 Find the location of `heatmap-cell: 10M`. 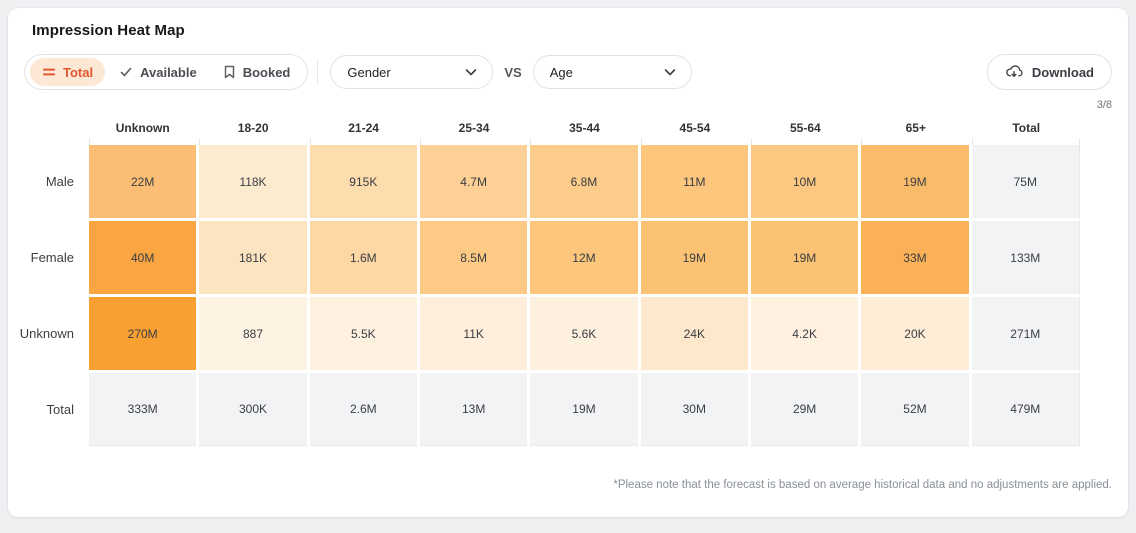

heatmap-cell: 10M is located at coordinates (804, 181).